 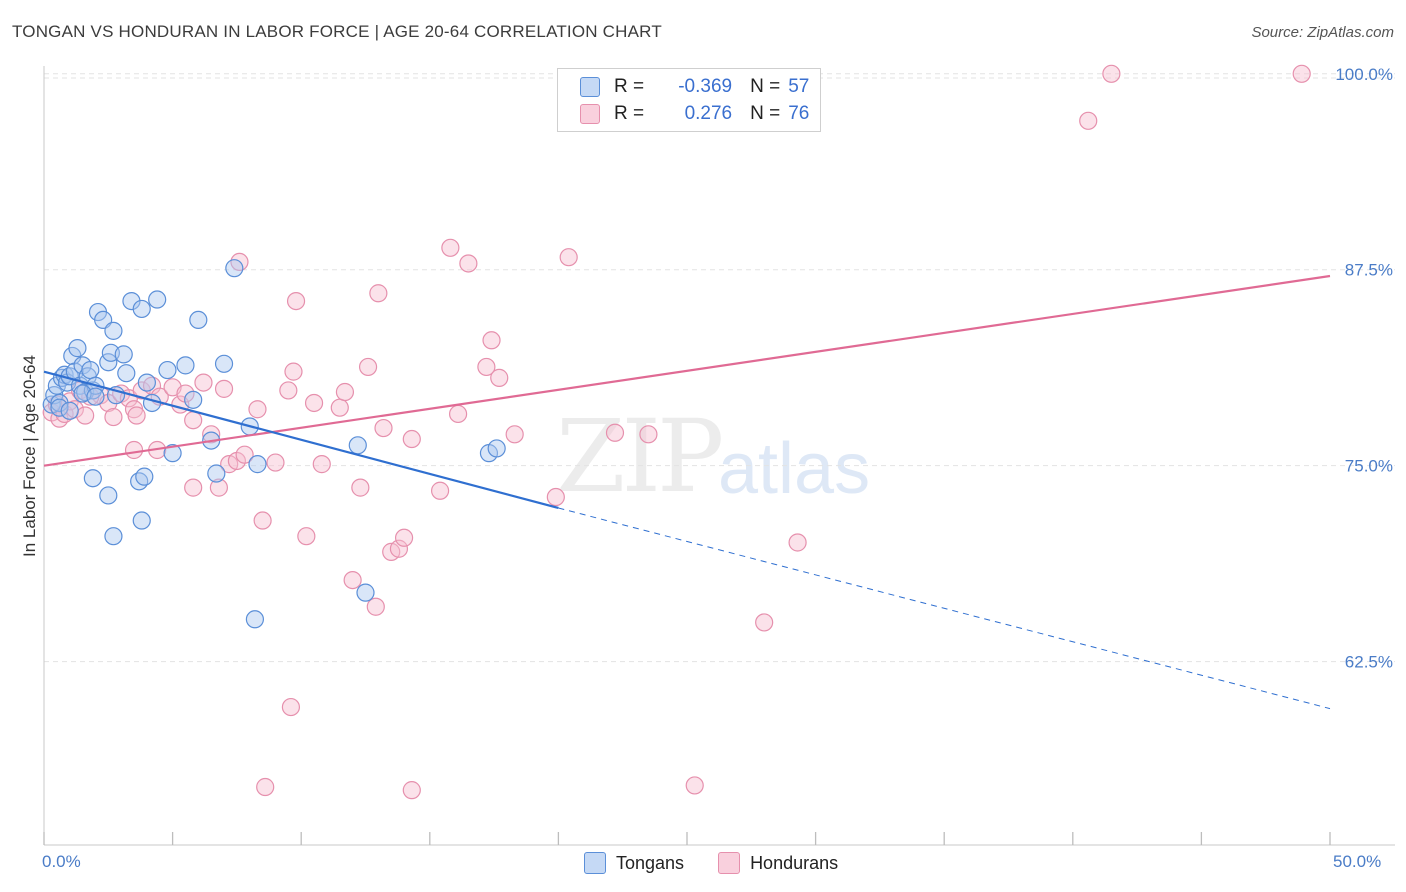 What do you see at coordinates (794, 469) in the screenshot?
I see `watermark-atlas: atlas` at bounding box center [794, 469].